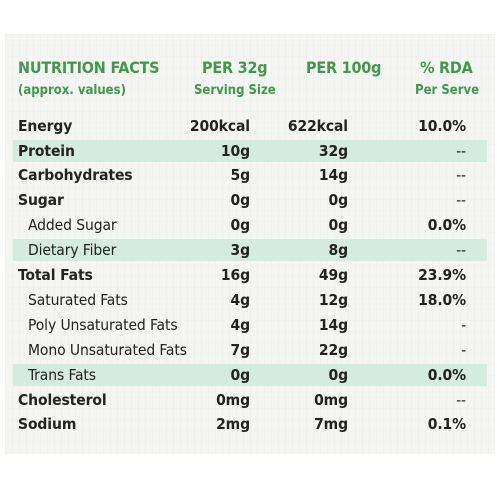 The height and width of the screenshot is (500, 500). What do you see at coordinates (333, 350) in the screenshot?
I see `value-per-100g: 22g` at bounding box center [333, 350].